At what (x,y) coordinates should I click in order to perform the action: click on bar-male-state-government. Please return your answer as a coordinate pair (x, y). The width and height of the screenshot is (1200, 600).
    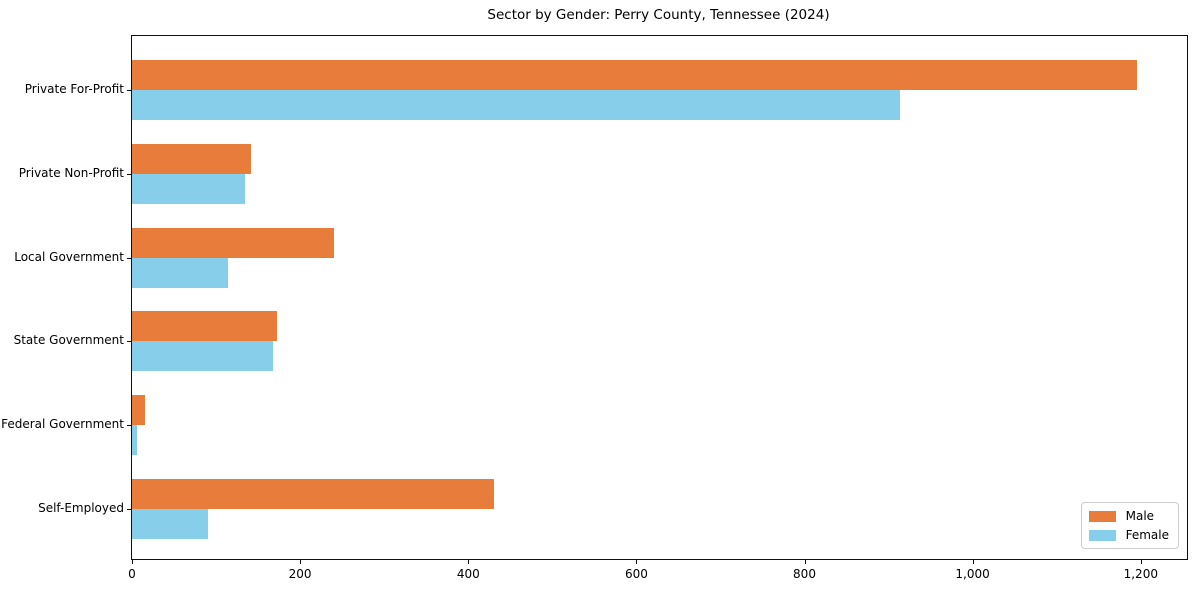
    Looking at the image, I should click on (205, 326).